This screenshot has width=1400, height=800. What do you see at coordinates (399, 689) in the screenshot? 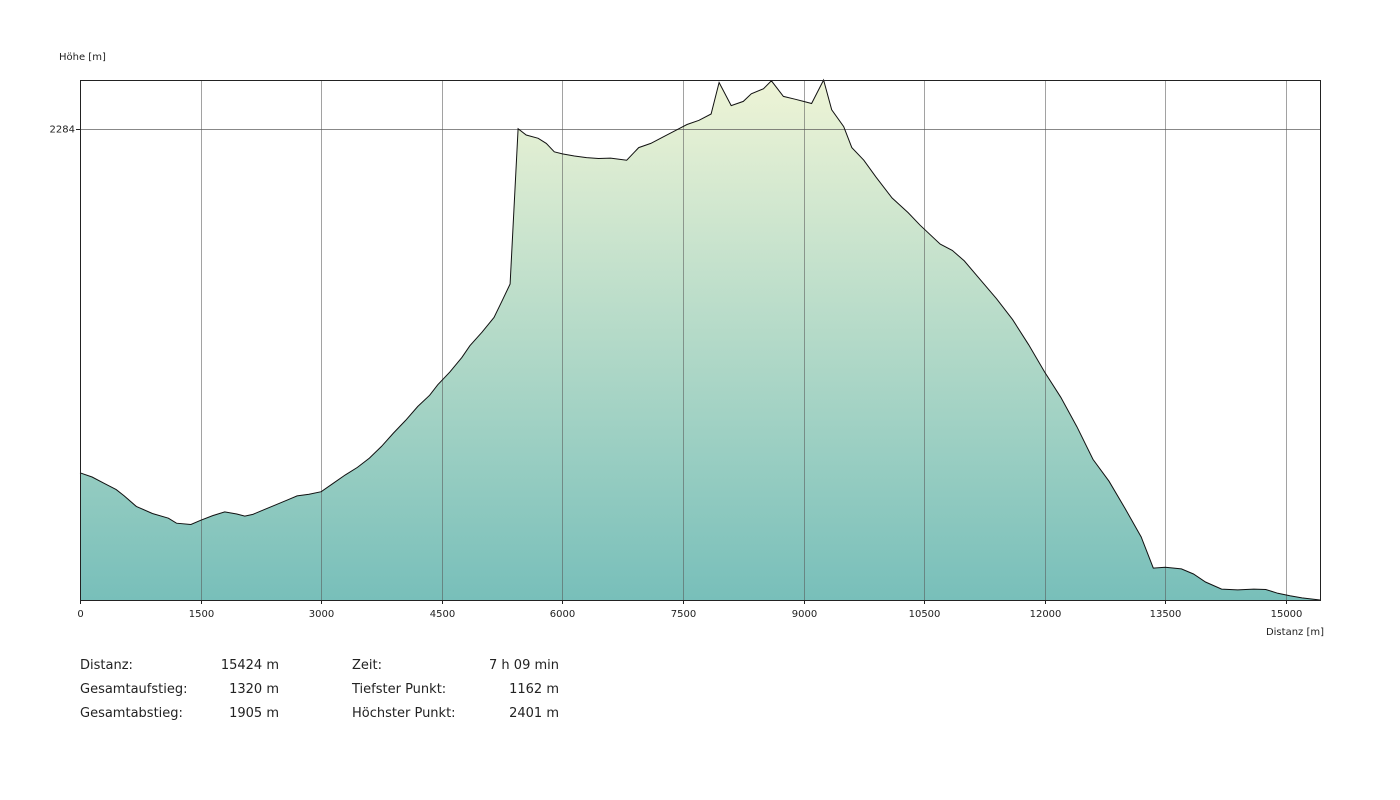
I see `lowest-label: Tiefster Punkt:` at bounding box center [399, 689].